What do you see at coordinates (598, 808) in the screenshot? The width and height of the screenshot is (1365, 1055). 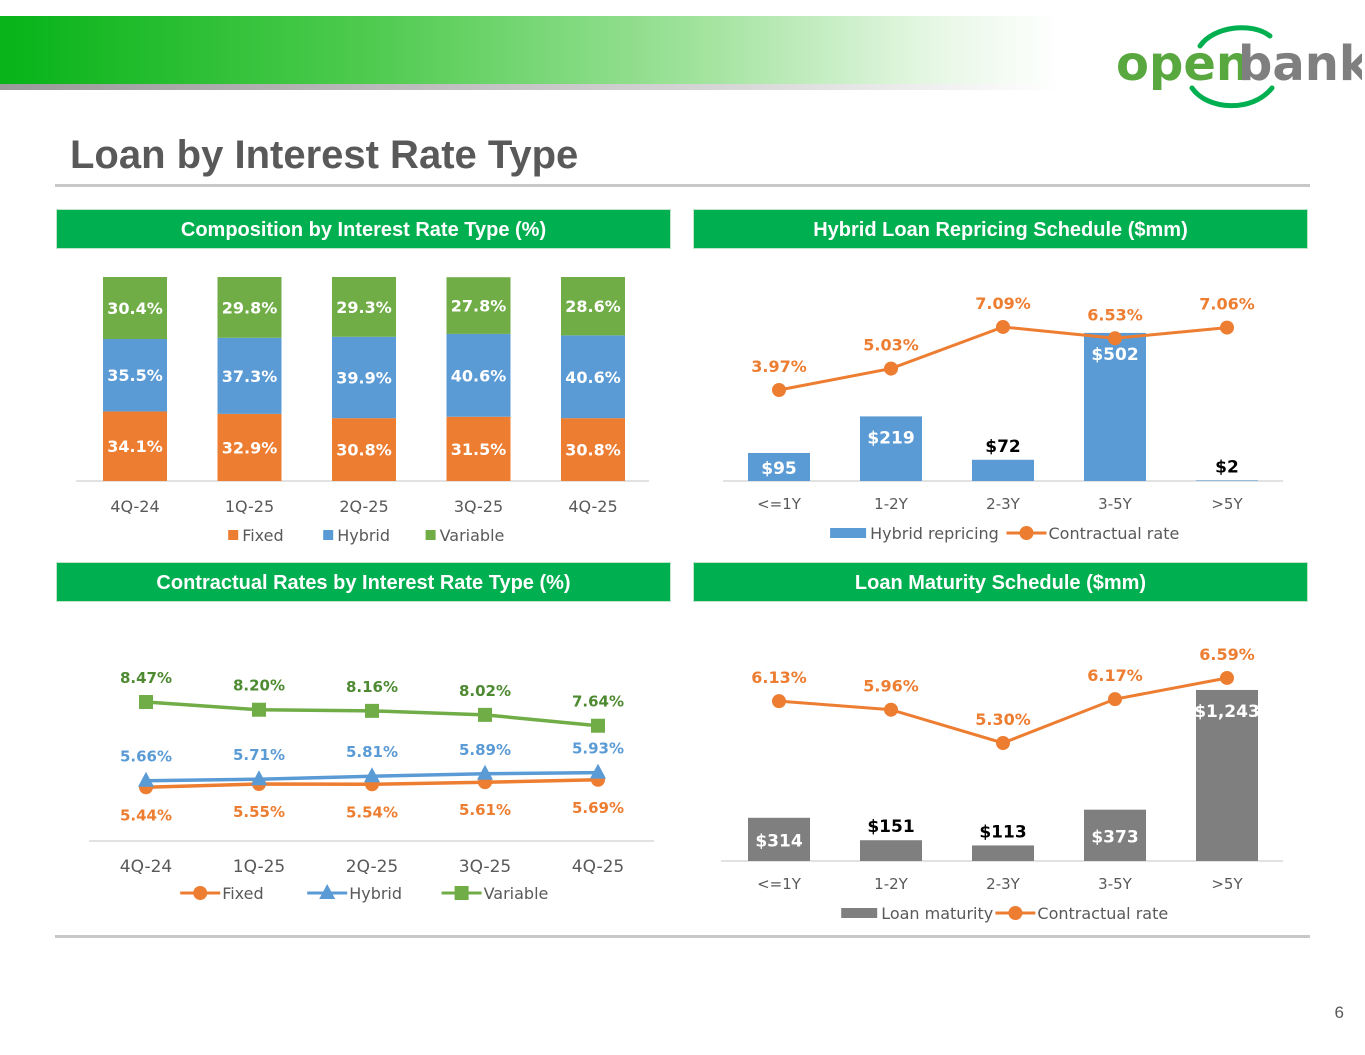 I see `data-label-fixed-4q-25: 5.69%` at bounding box center [598, 808].